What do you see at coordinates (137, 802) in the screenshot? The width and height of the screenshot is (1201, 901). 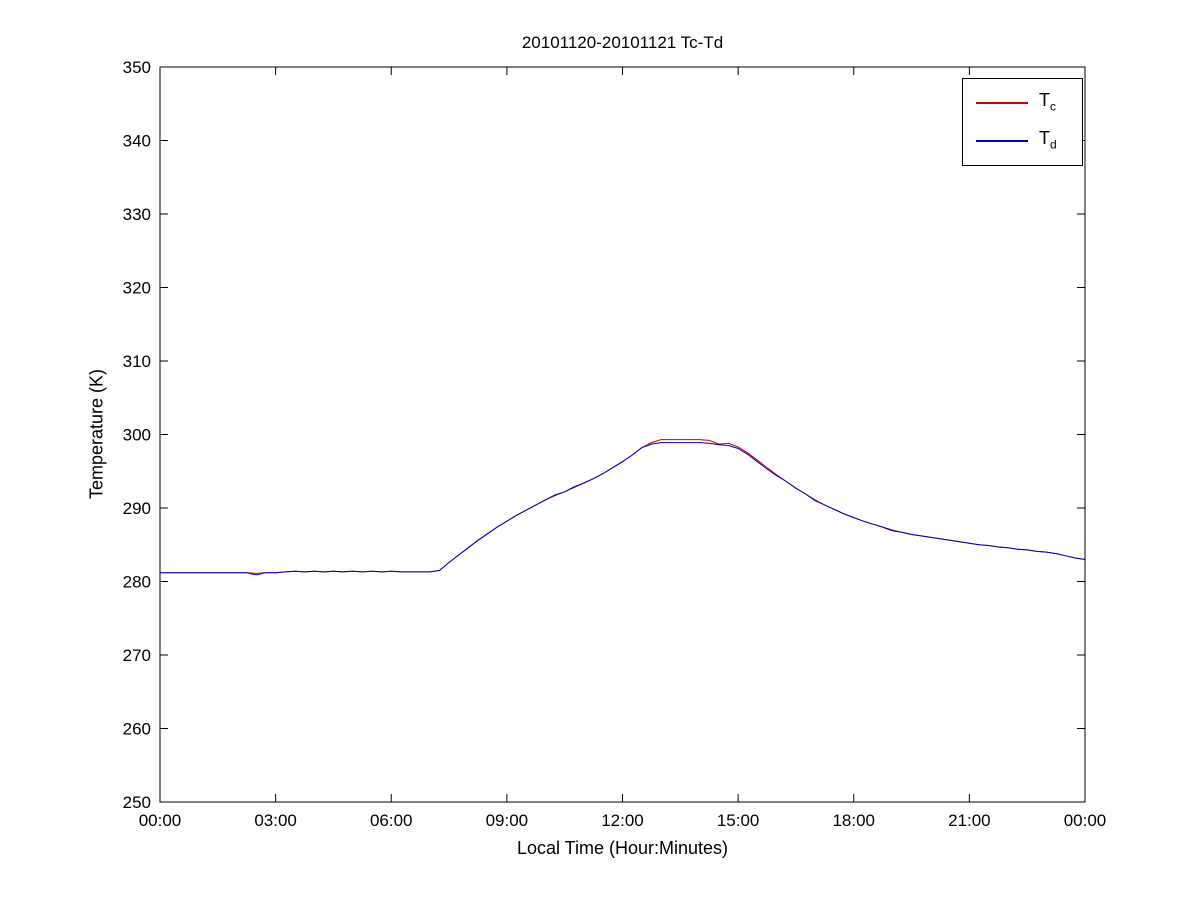 I see `y-tick-label: 250` at bounding box center [137, 802].